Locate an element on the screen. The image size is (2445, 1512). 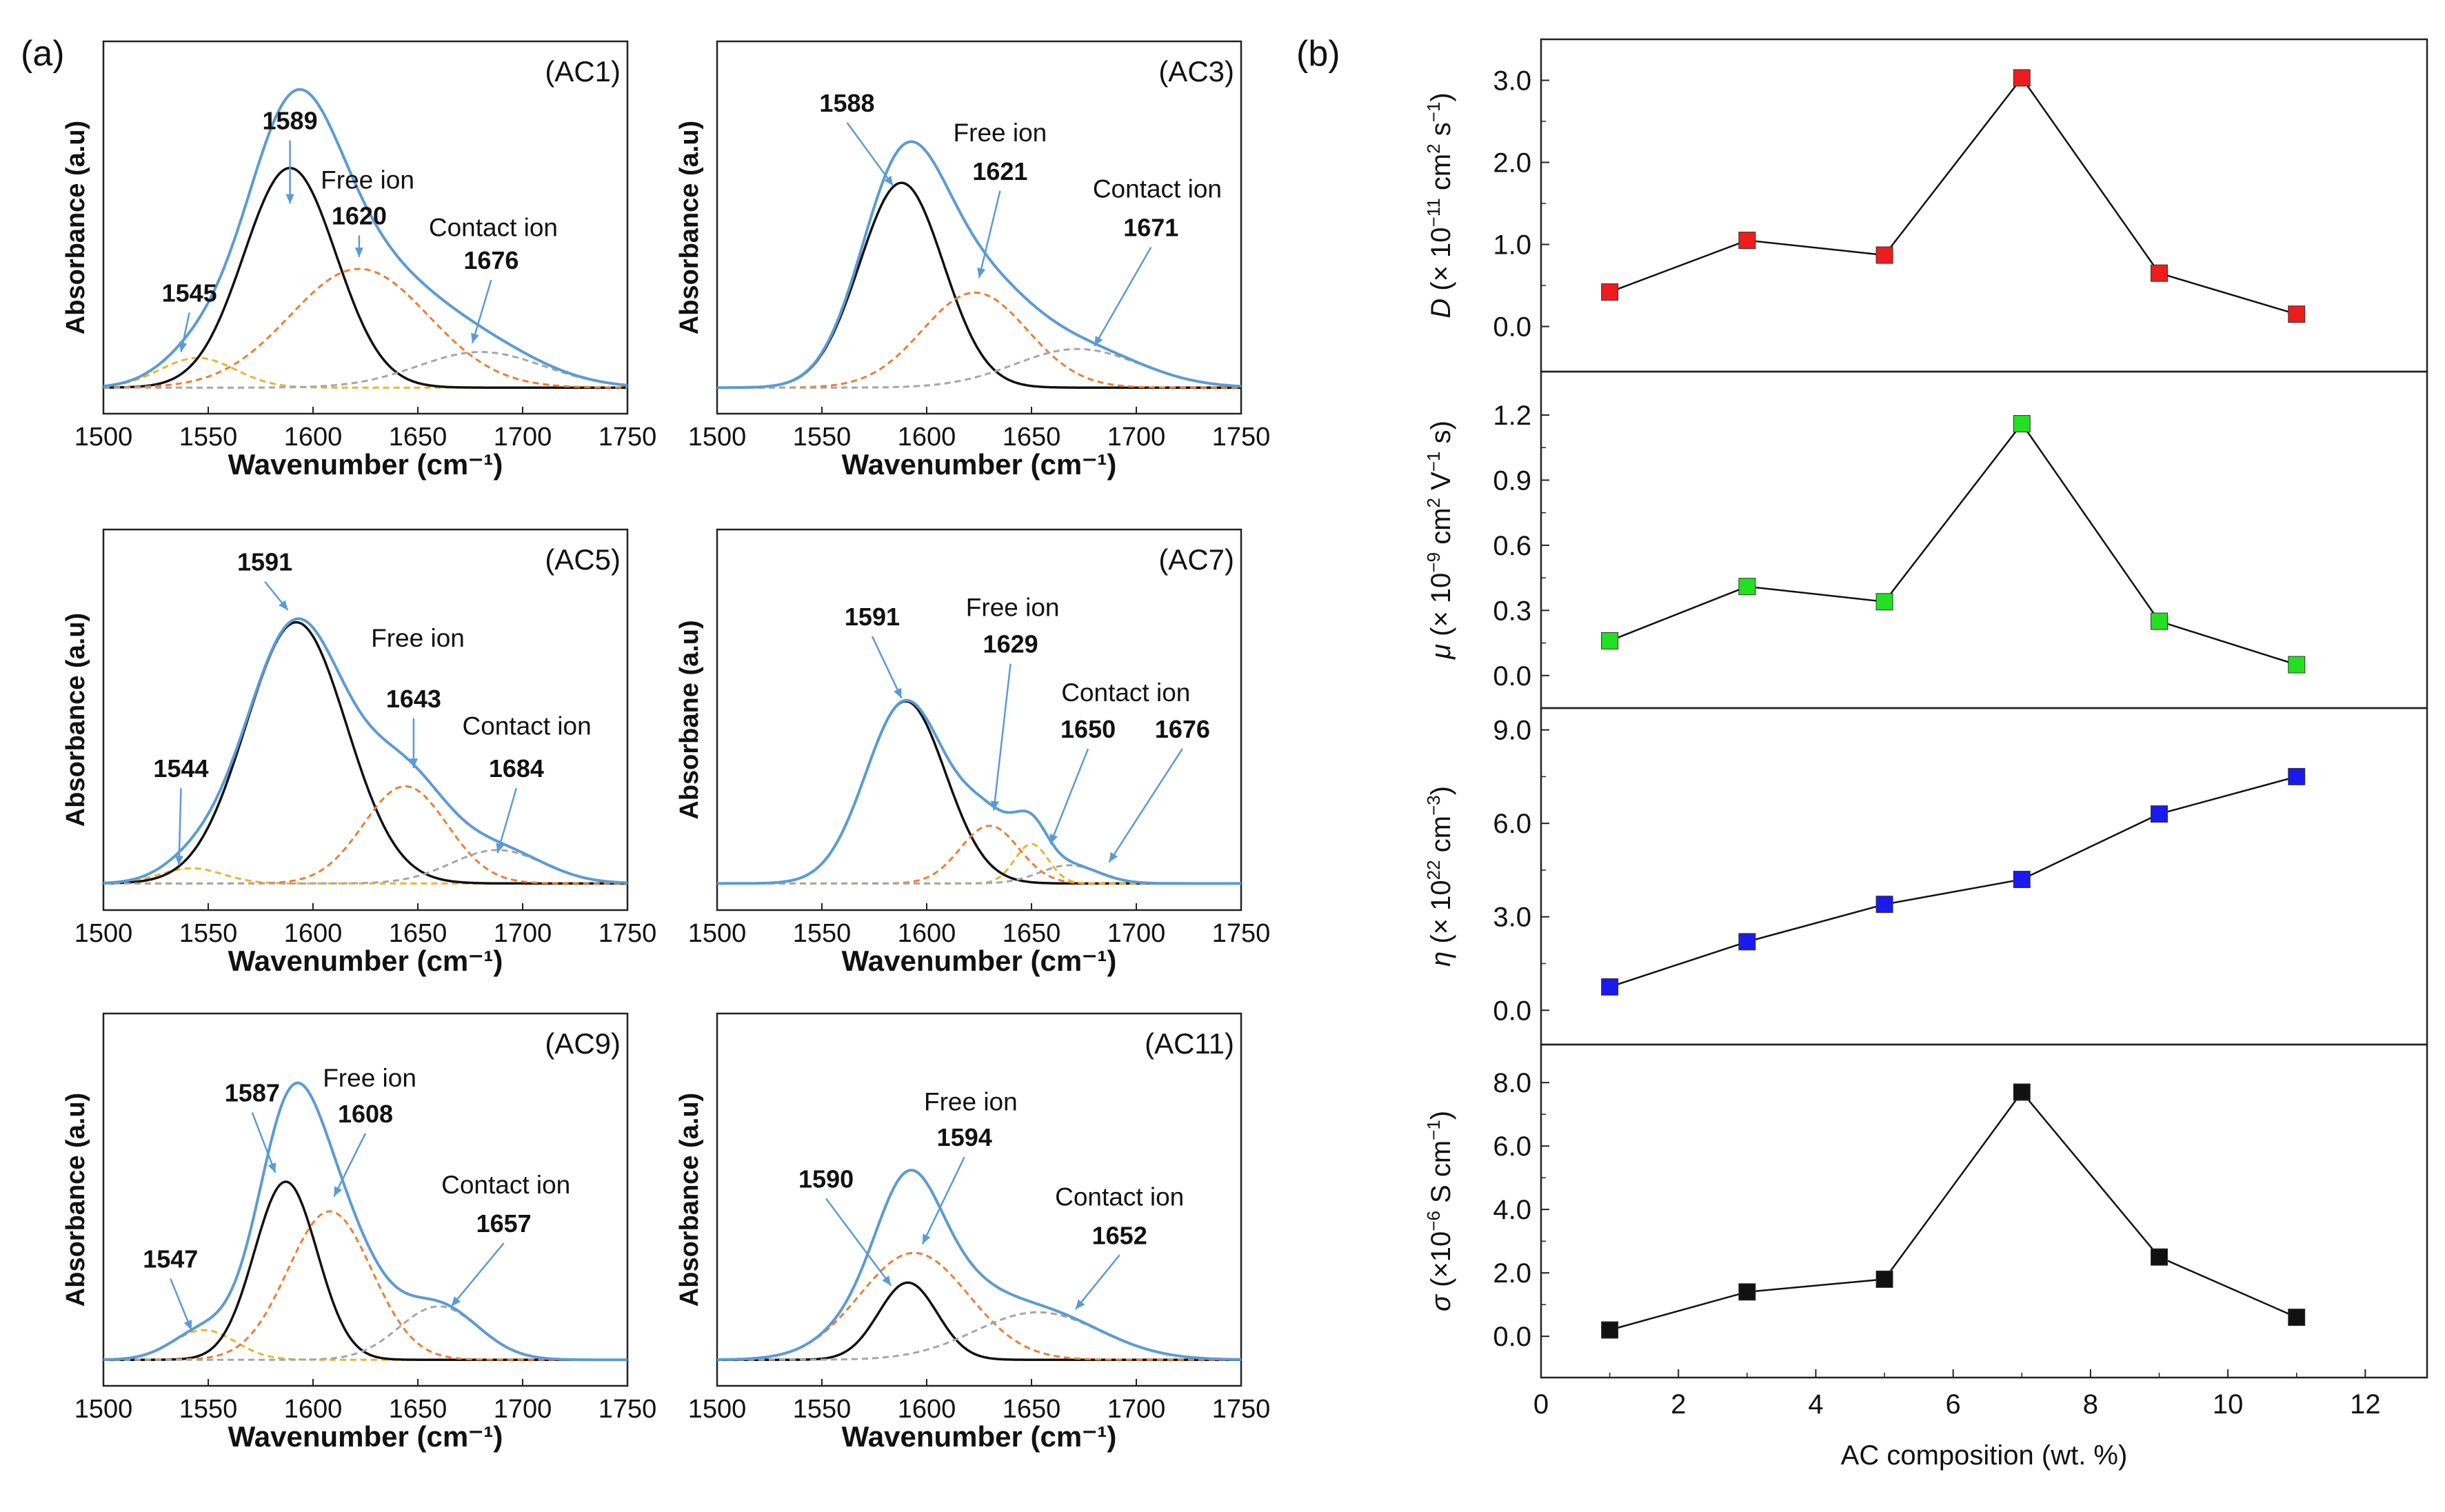
stack-panel-mu: 0.0 0.3 0.6 0.9 1.2 μ (× 10−9 cm2 V−1 s) is located at coordinates (1925, 539).